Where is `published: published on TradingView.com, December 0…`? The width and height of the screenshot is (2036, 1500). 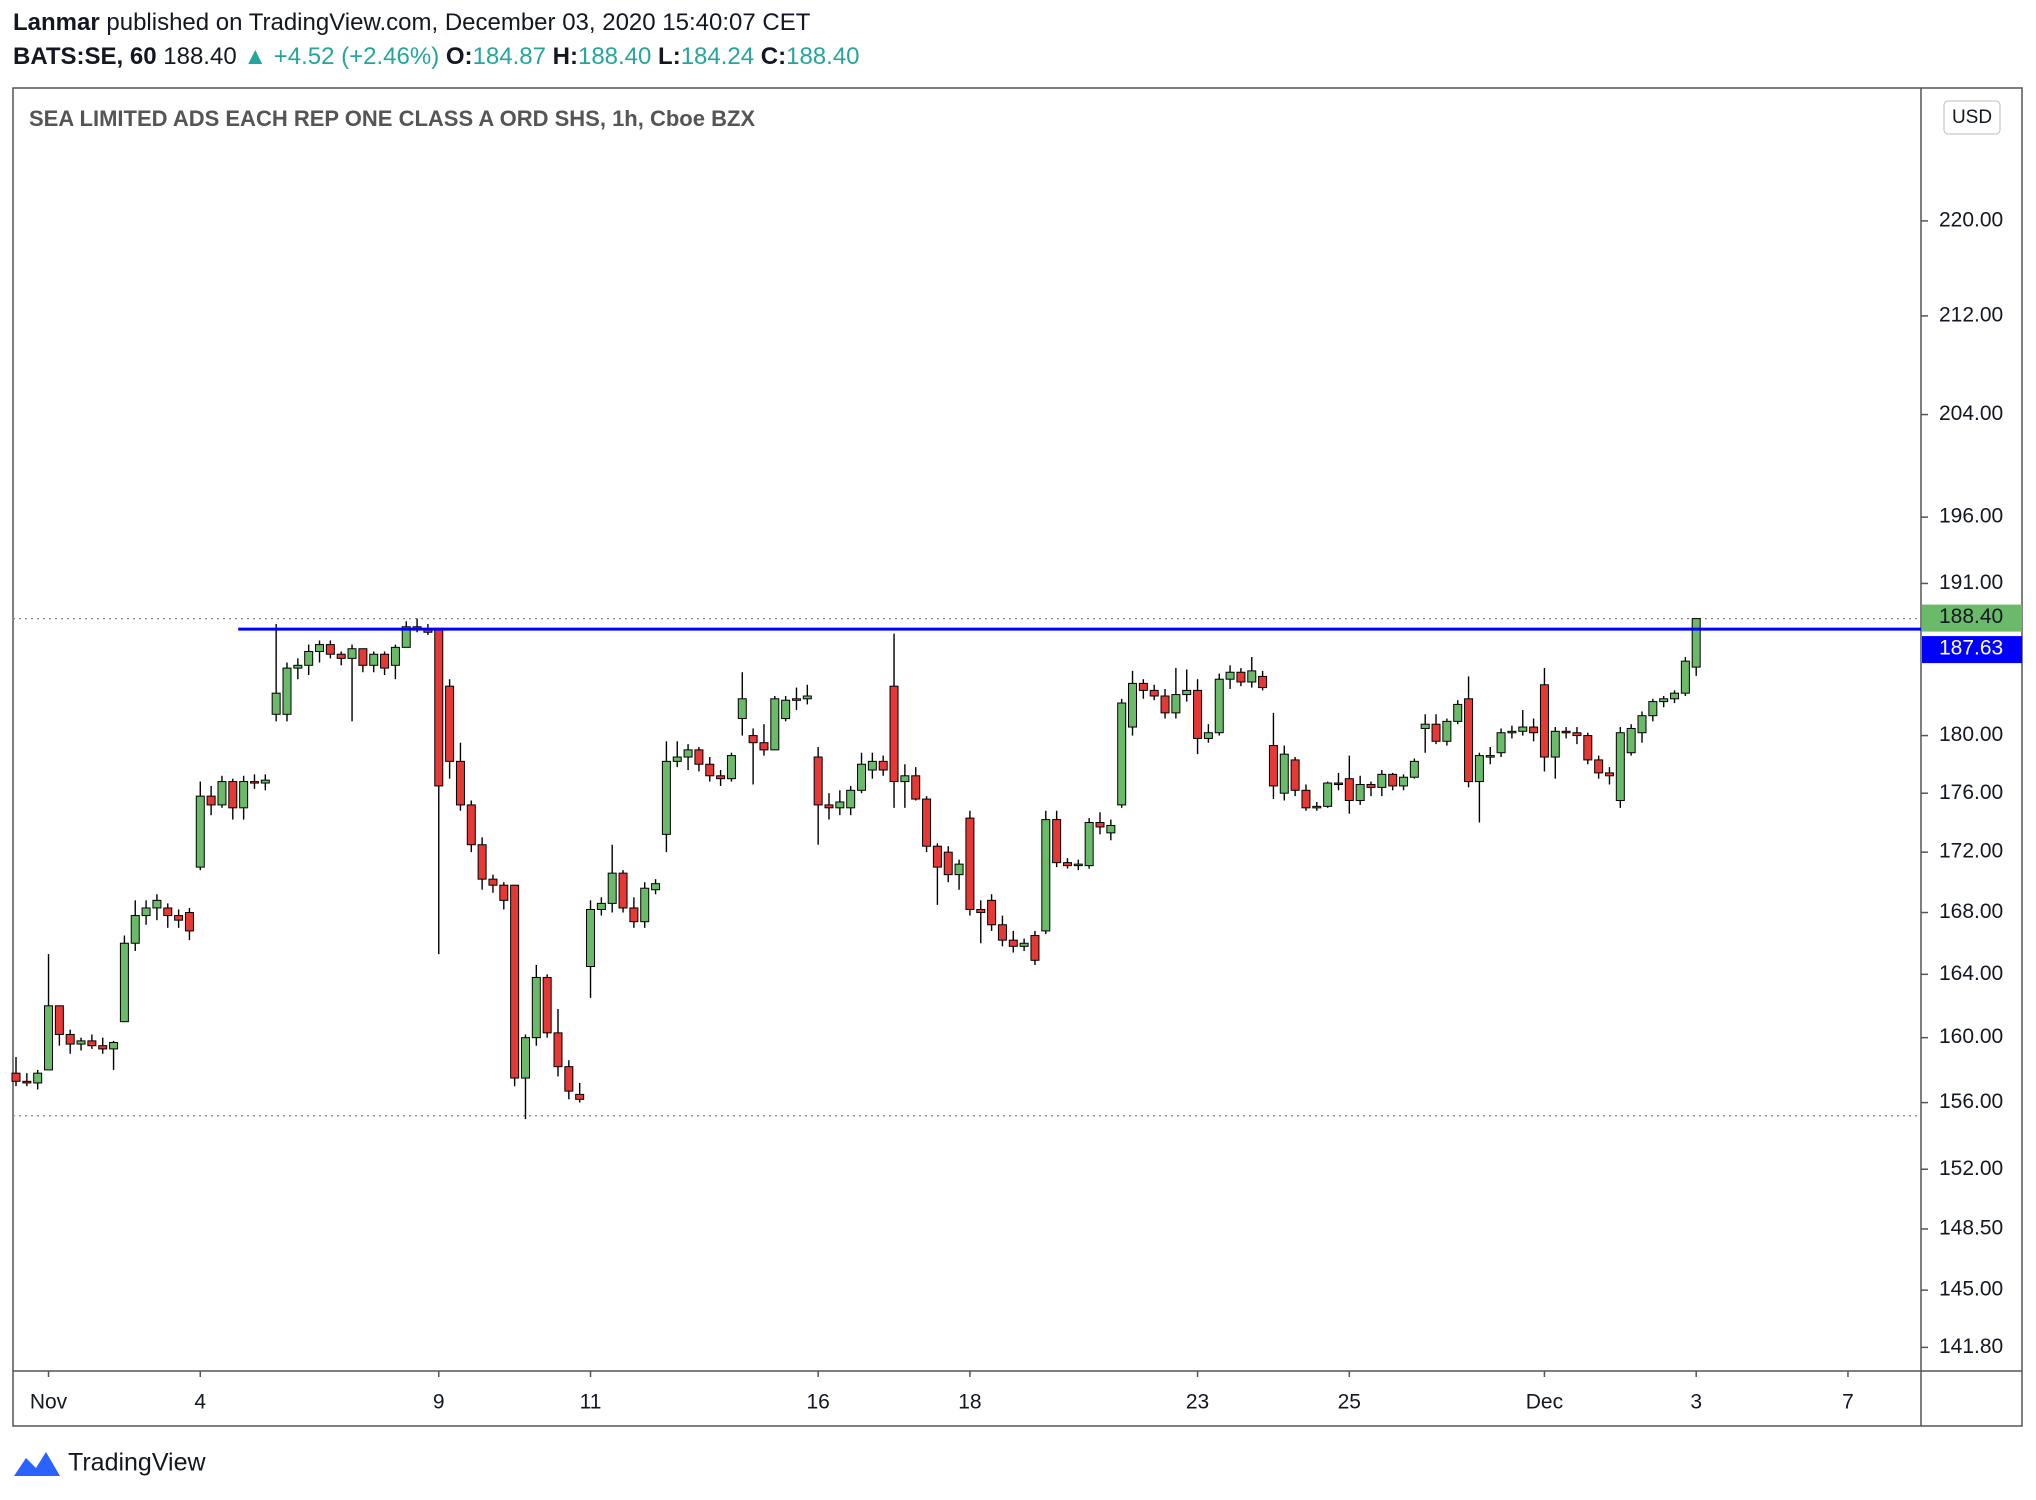 published: published on TradingView.com, December 0… is located at coordinates (458, 22).